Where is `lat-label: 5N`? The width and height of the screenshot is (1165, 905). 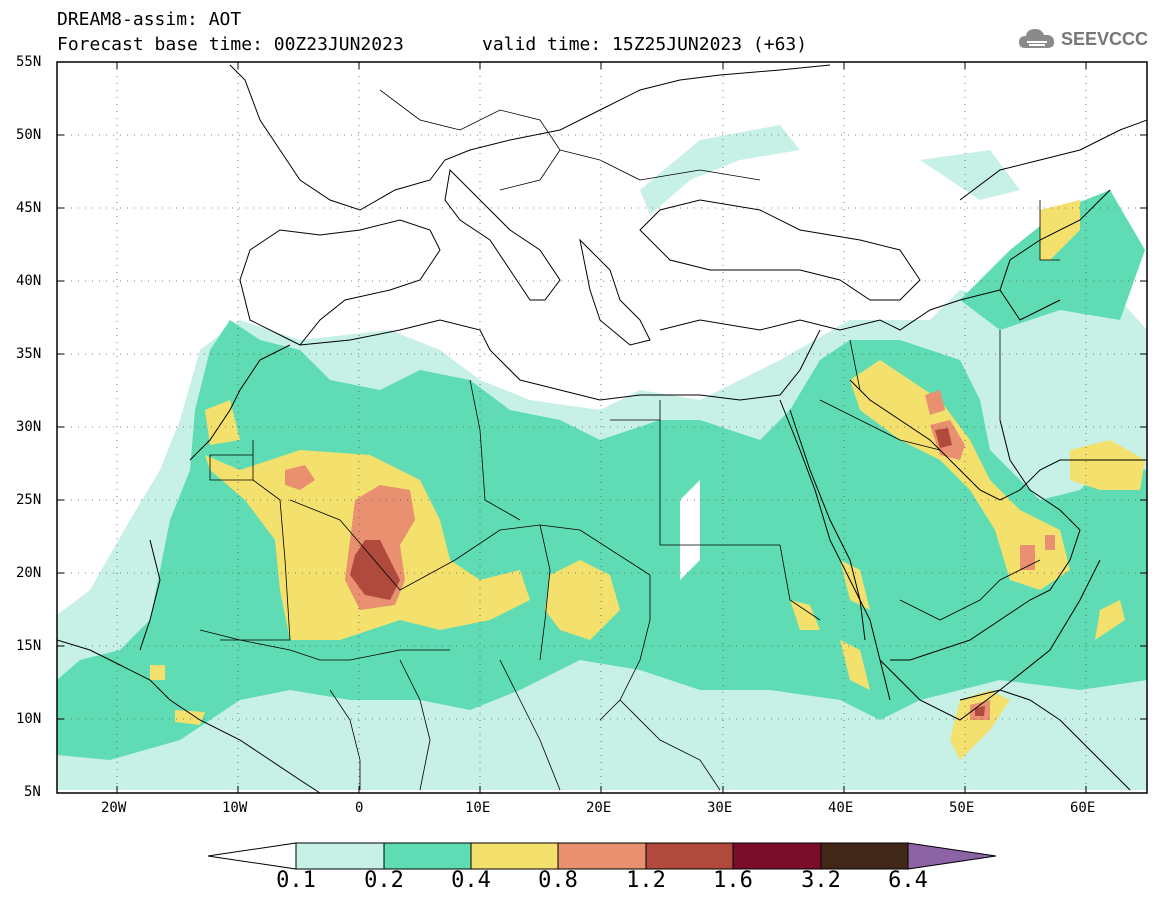 lat-label: 5N is located at coordinates (32, 792).